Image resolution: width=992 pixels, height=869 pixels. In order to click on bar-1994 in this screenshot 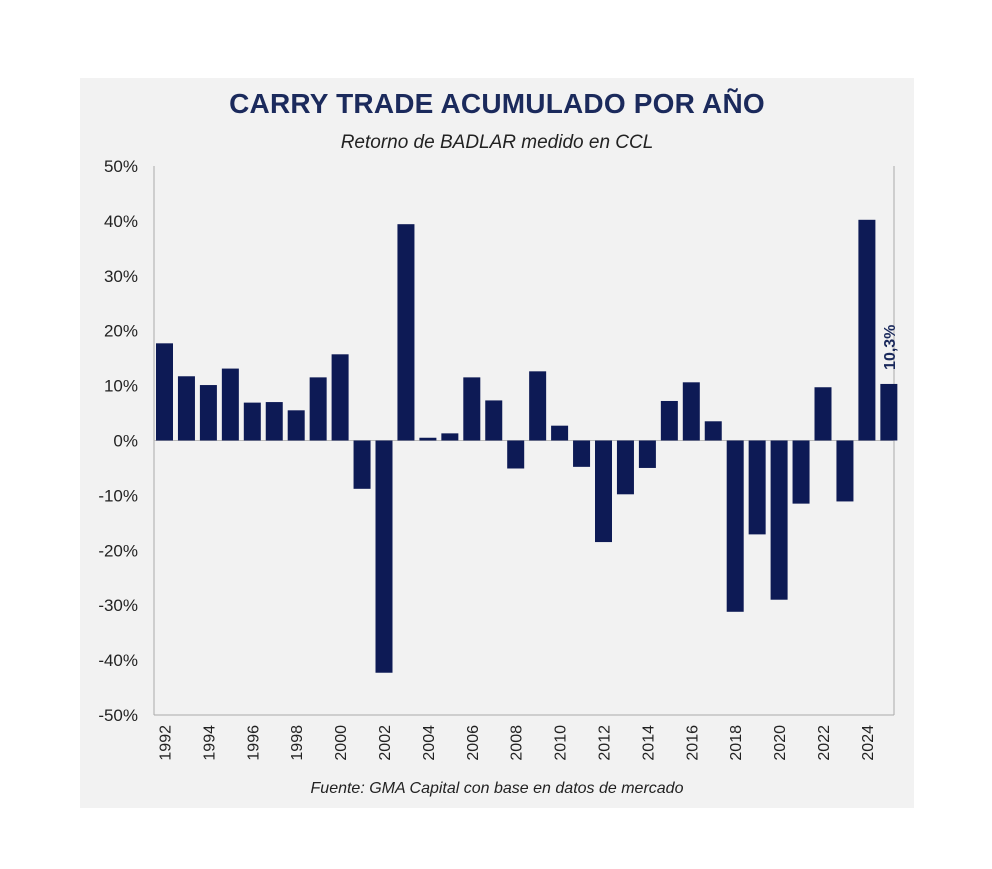, I will do `click(208, 413)`.